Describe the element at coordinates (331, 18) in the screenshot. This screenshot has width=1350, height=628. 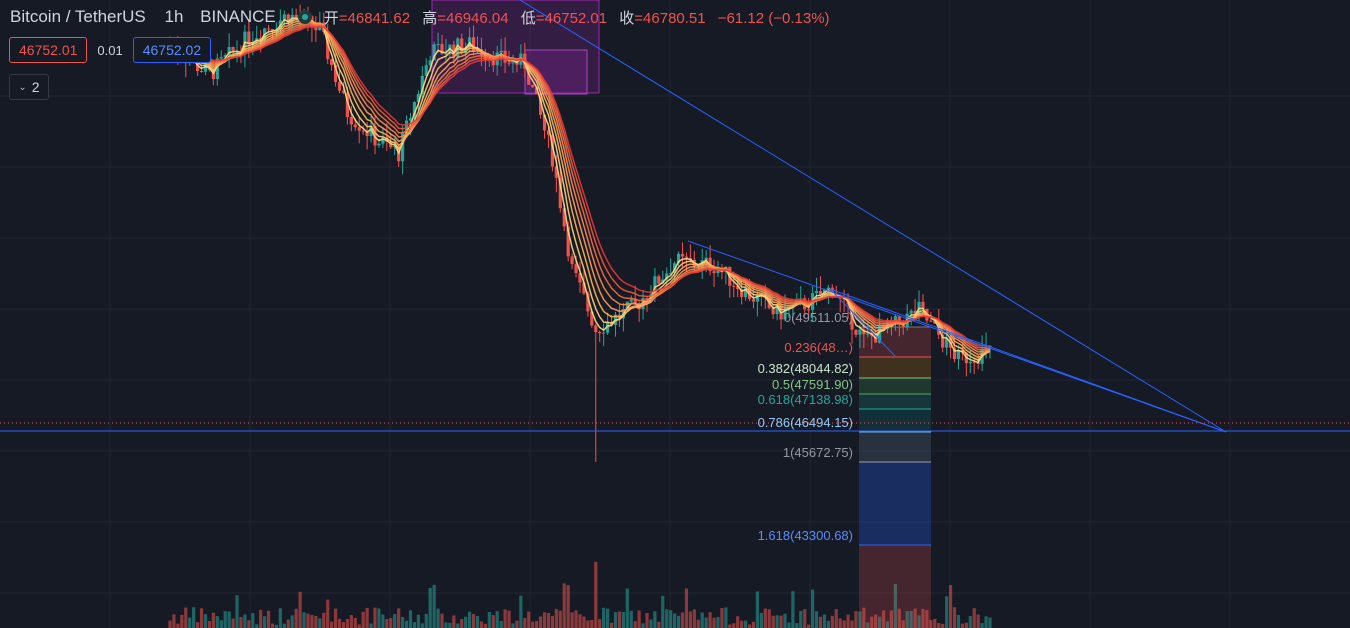
I see `open-key: 开` at that location.